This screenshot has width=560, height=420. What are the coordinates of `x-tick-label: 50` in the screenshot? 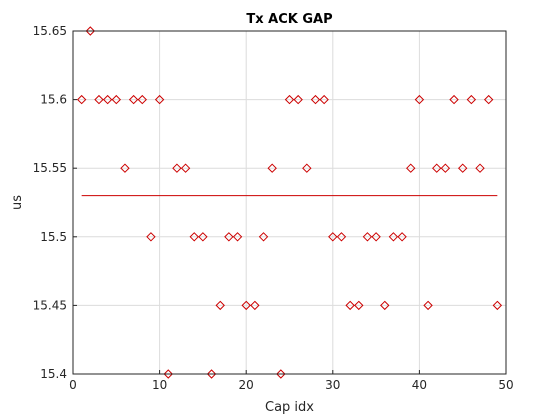 It's located at (505, 385).